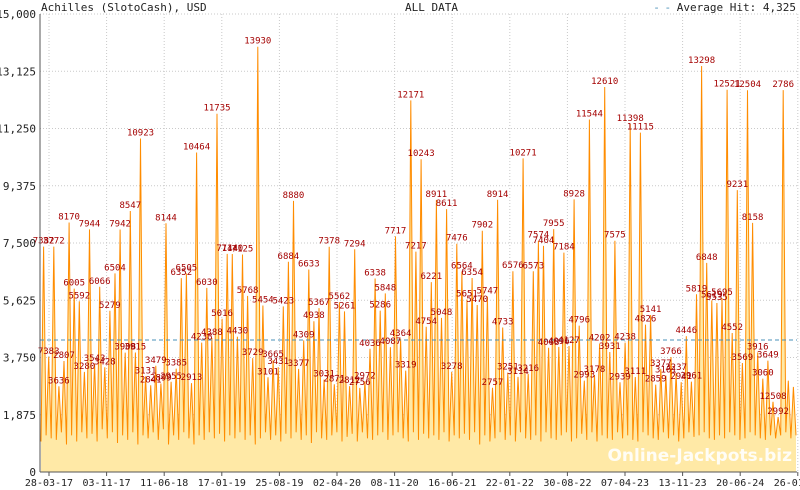 The height and width of the screenshot is (490, 800). I want to click on peak-value-label: 7575, so click(615, 236).